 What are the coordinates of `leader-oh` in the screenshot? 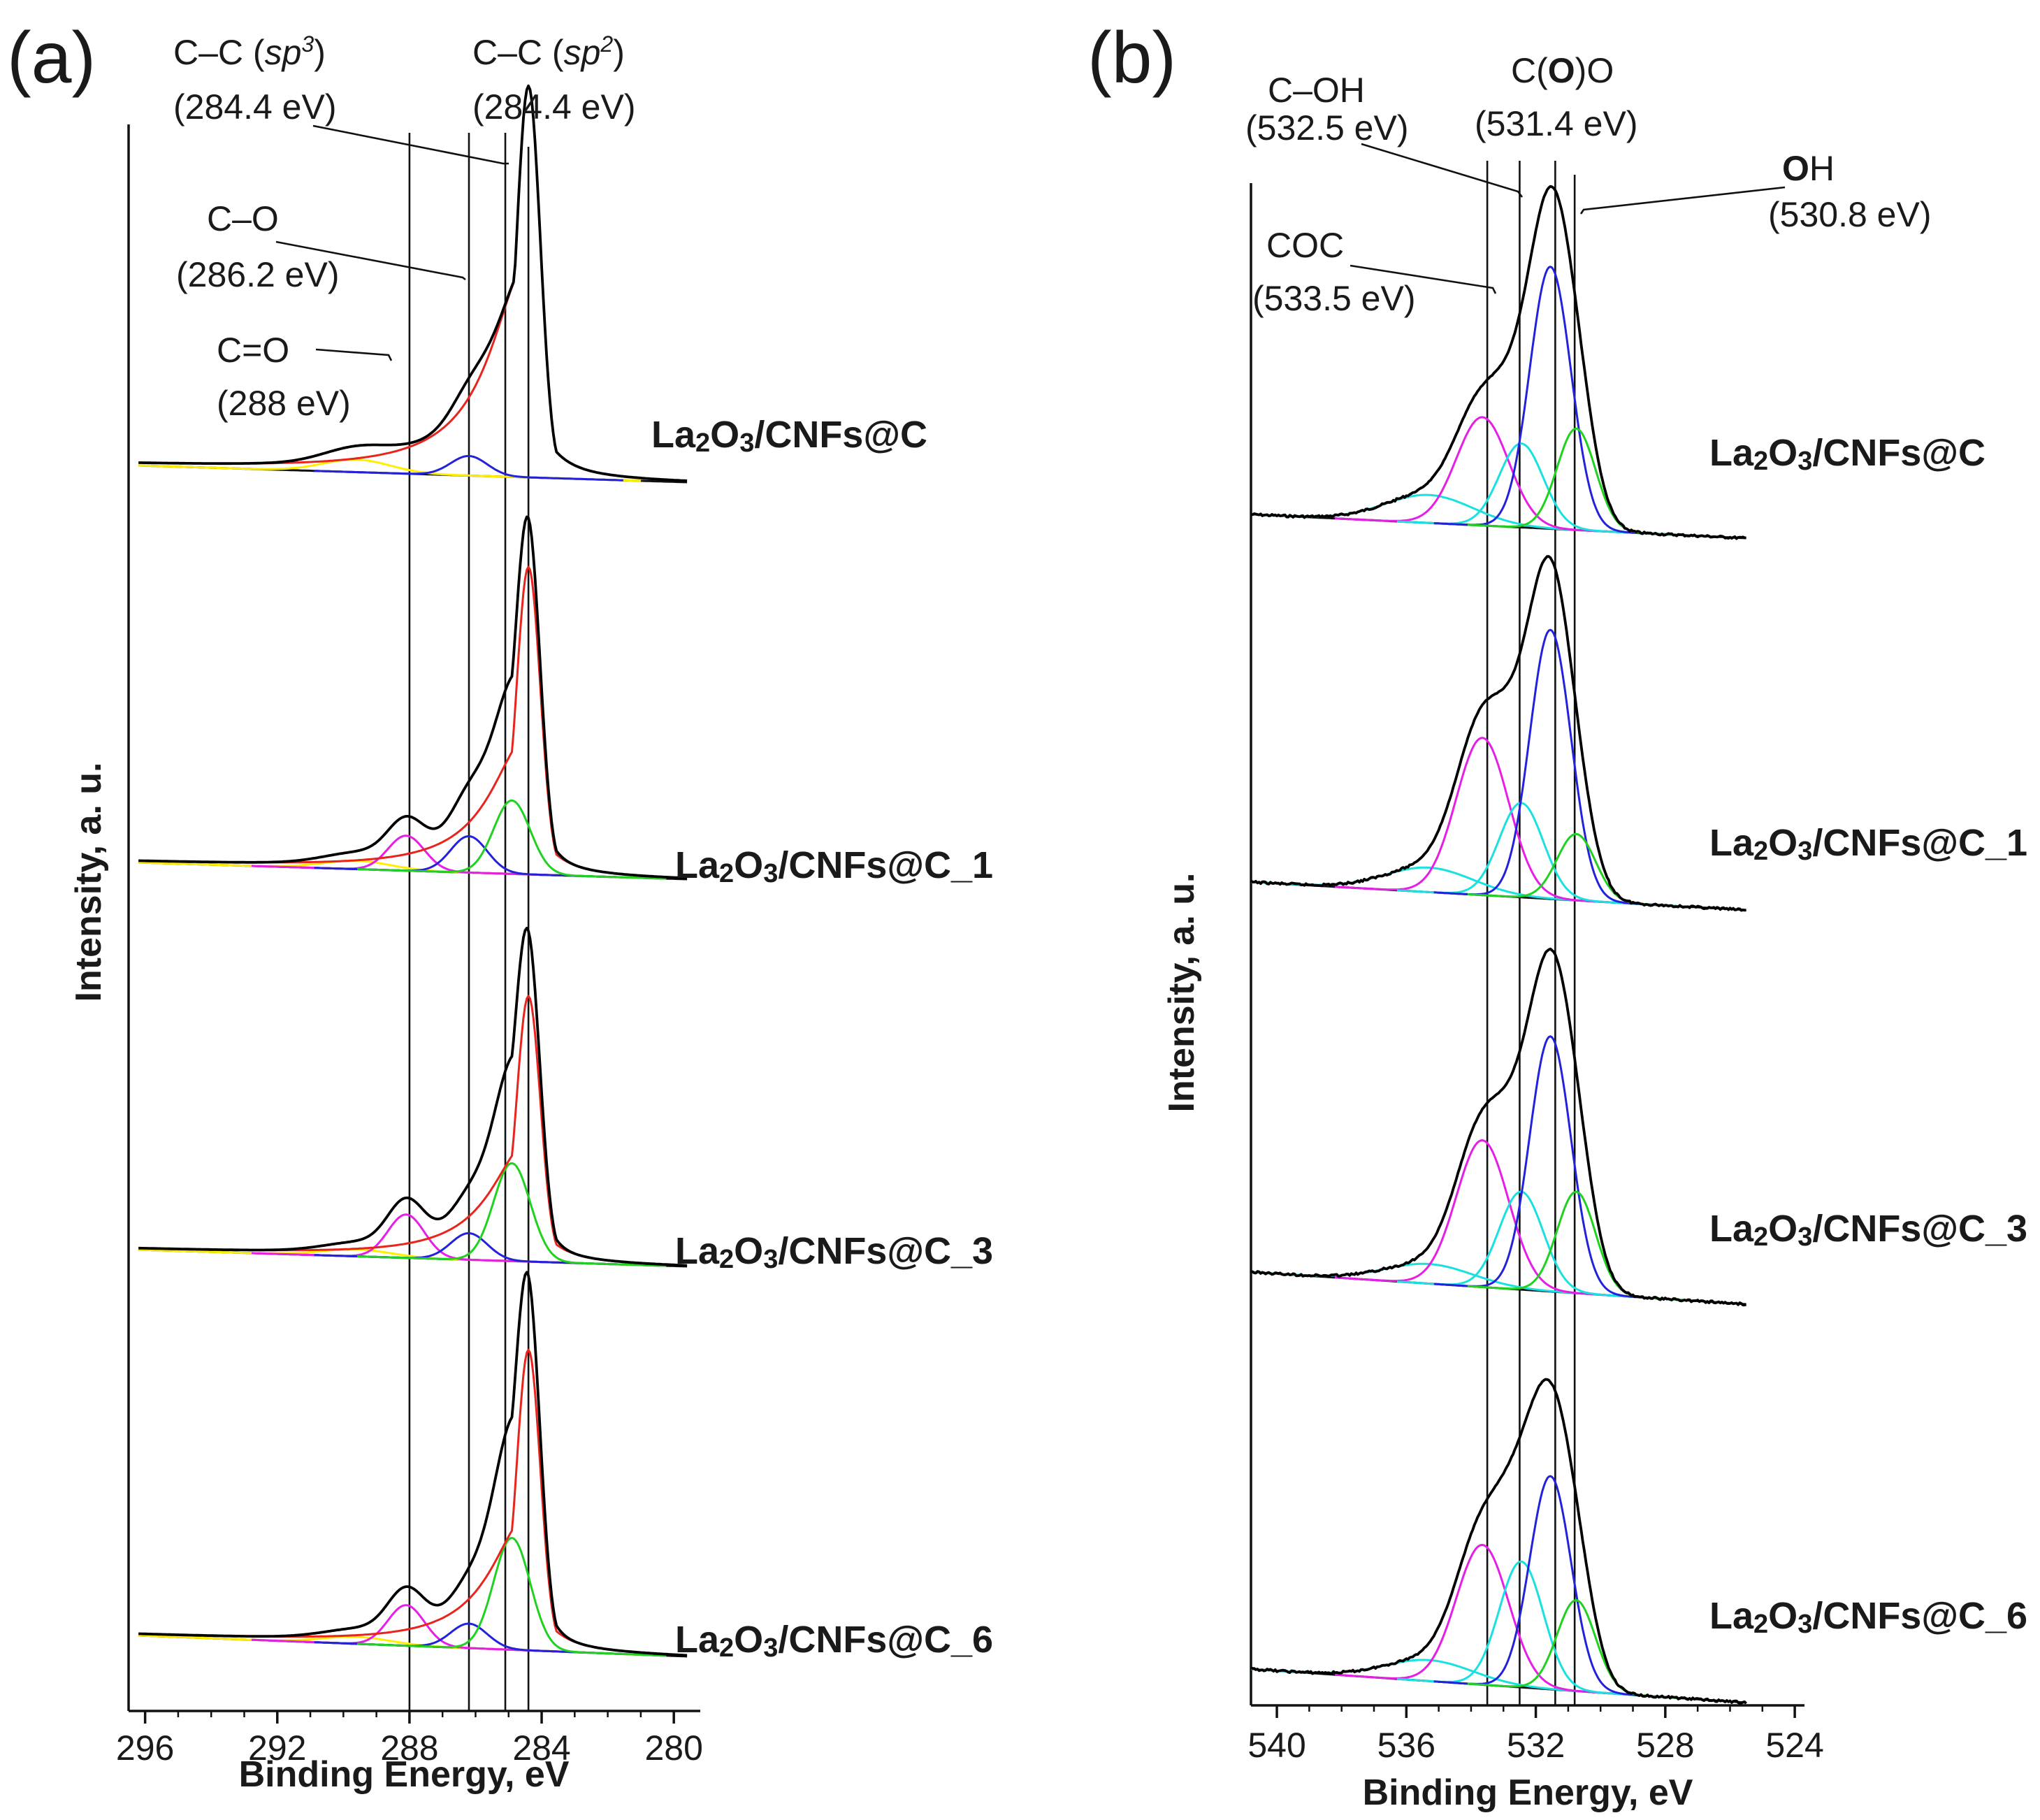 It's located at (1682, 201).